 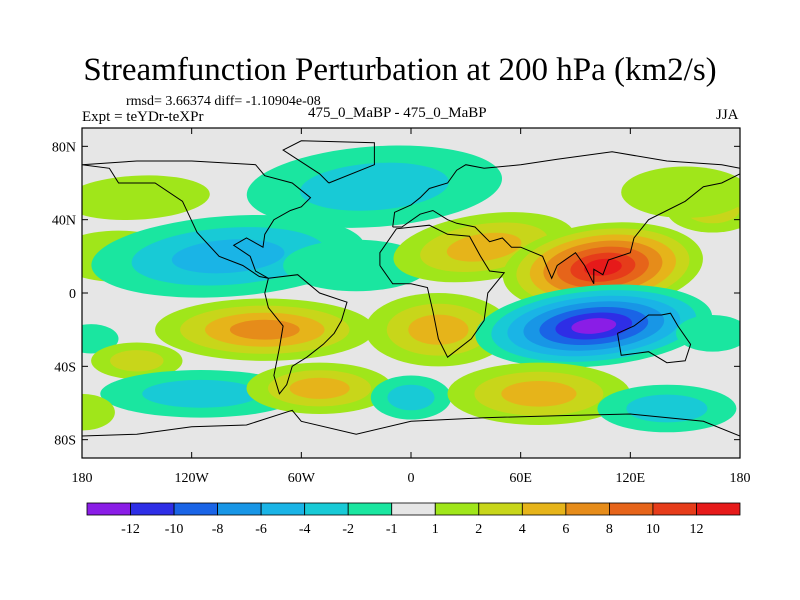 I want to click on colorbar-label: 4, so click(x=522, y=529).